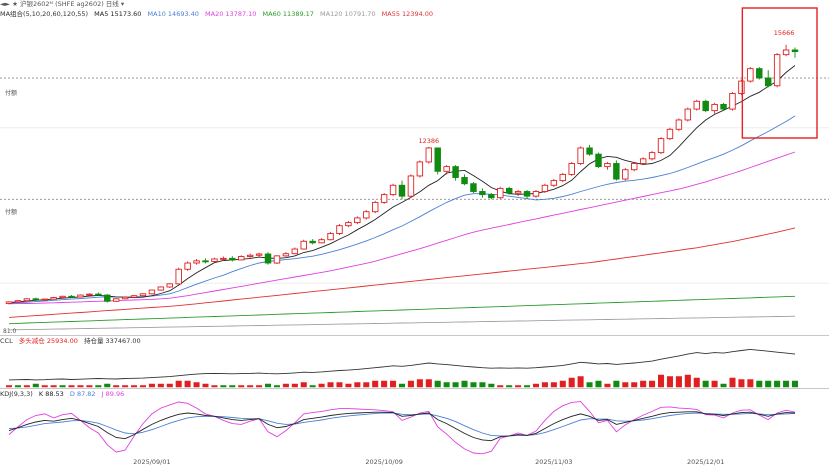 This screenshot has height=467, width=829. Describe the element at coordinates (402, 424) in the screenshot. I see `kdj-d-line` at that location.